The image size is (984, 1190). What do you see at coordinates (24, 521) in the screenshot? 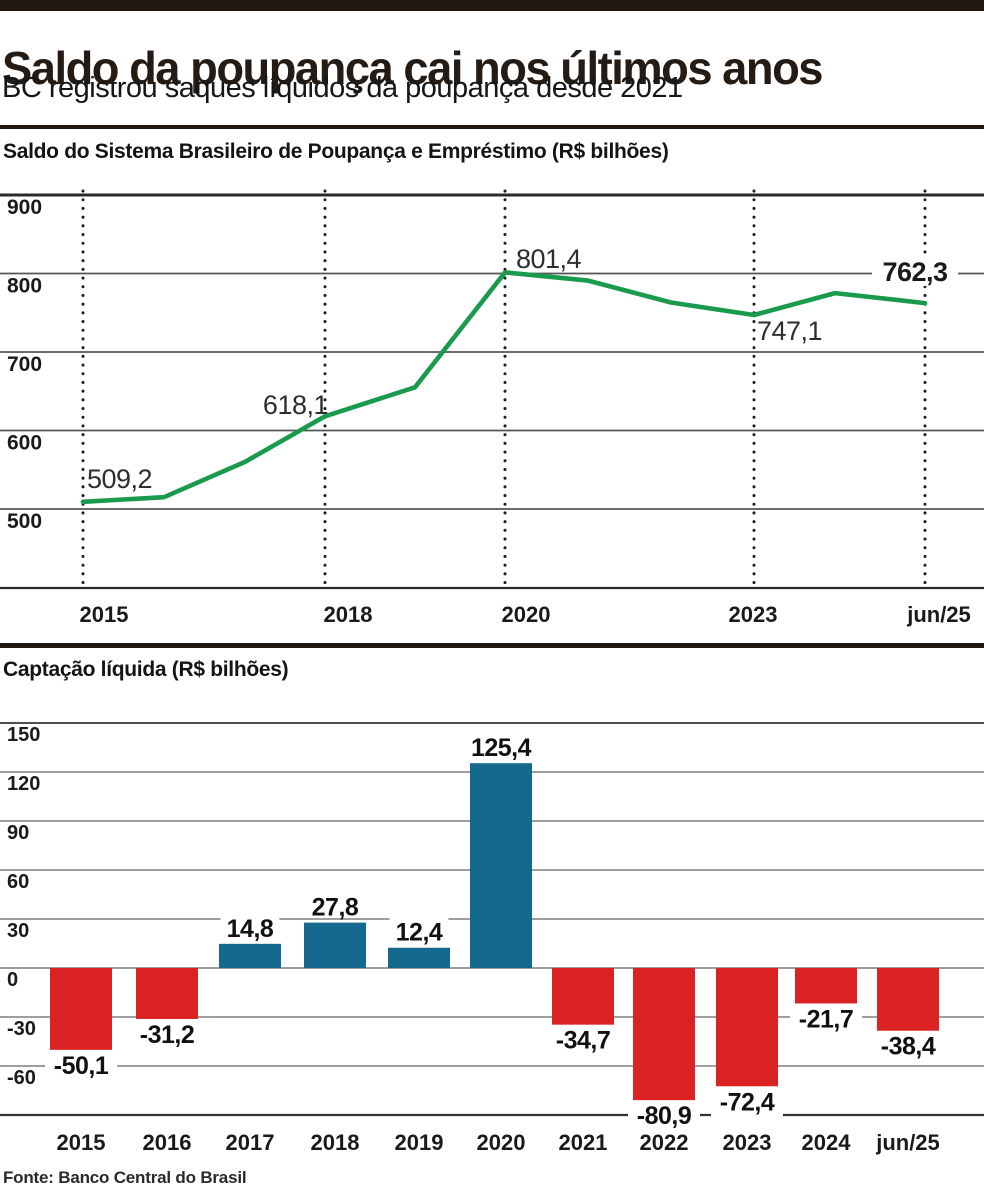
I see `line-chart-ytick-500: 500` at bounding box center [24, 521].